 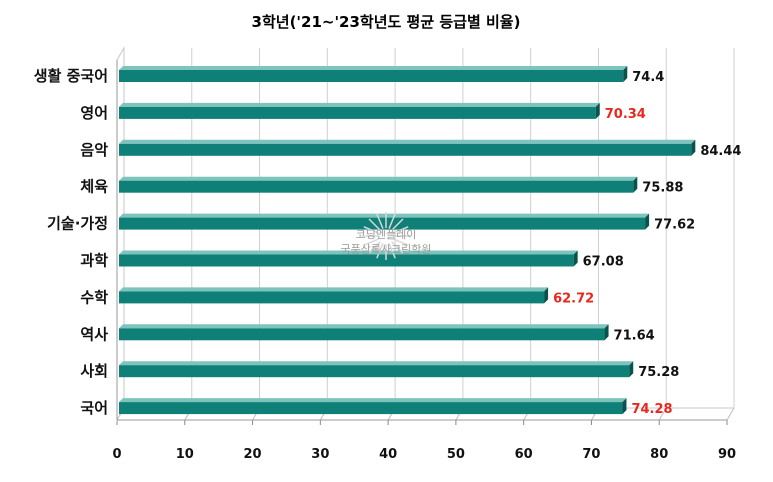 I want to click on value-label: 84.44, so click(x=720, y=151).